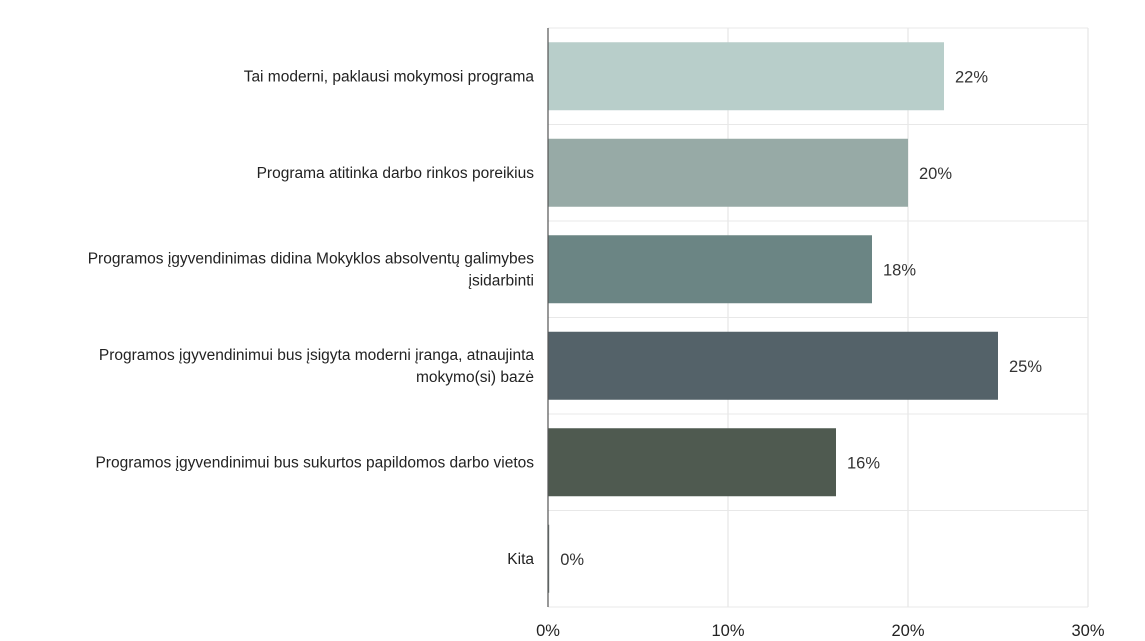  I want to click on value-label: 18%, so click(899, 270).